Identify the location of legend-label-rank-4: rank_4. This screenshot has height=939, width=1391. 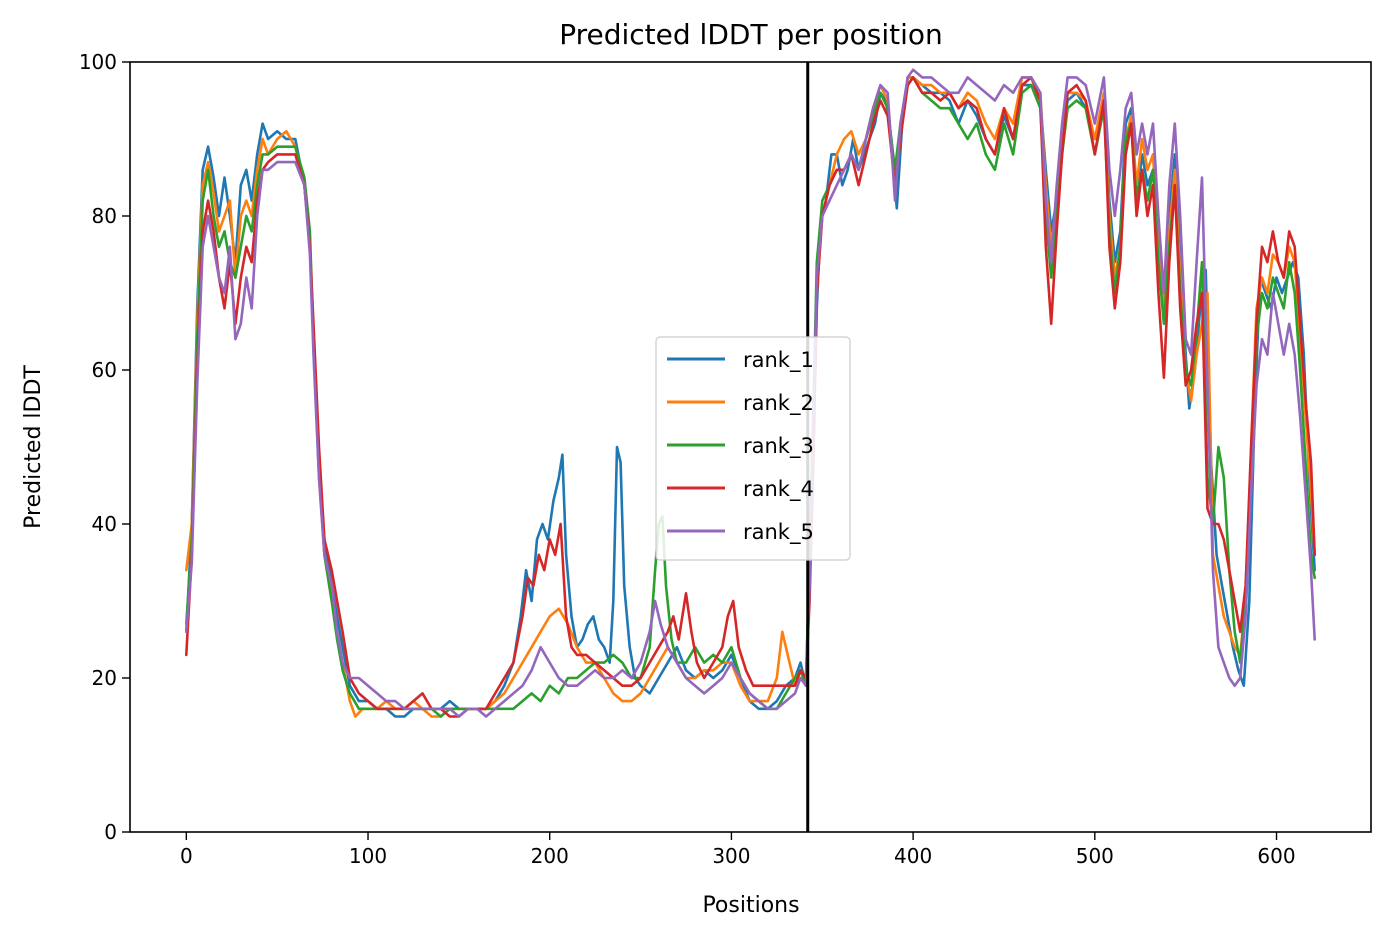
(778, 489).